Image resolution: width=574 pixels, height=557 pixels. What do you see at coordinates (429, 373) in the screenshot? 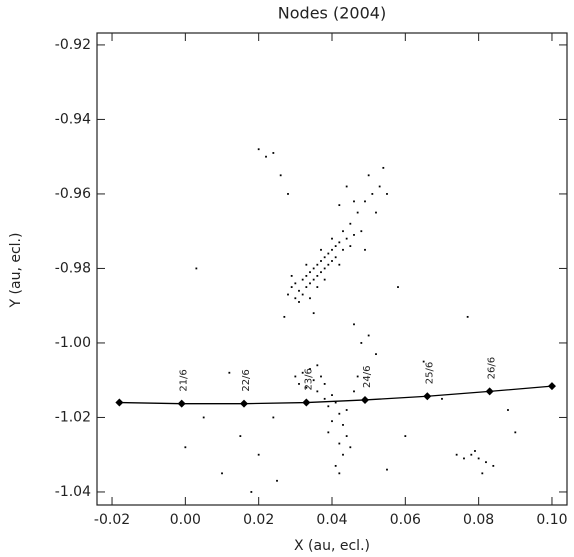
I see `date-label: 25/6` at bounding box center [429, 373].